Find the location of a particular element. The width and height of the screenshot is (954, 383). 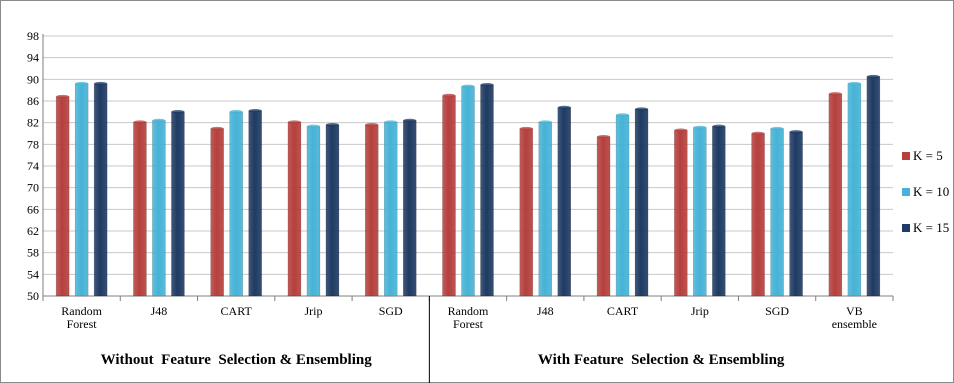

y-tick-label: 70 is located at coordinates (33, 188).